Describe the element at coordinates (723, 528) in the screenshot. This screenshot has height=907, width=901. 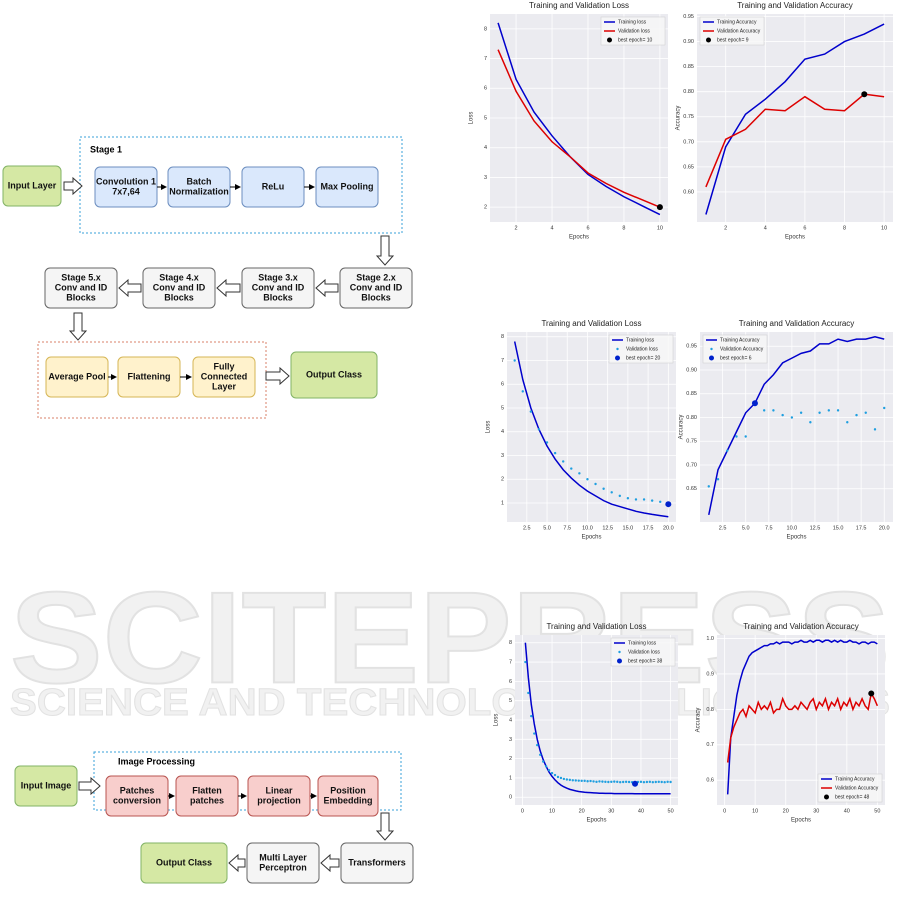
I see `x-tick-label: 2.5` at that location.